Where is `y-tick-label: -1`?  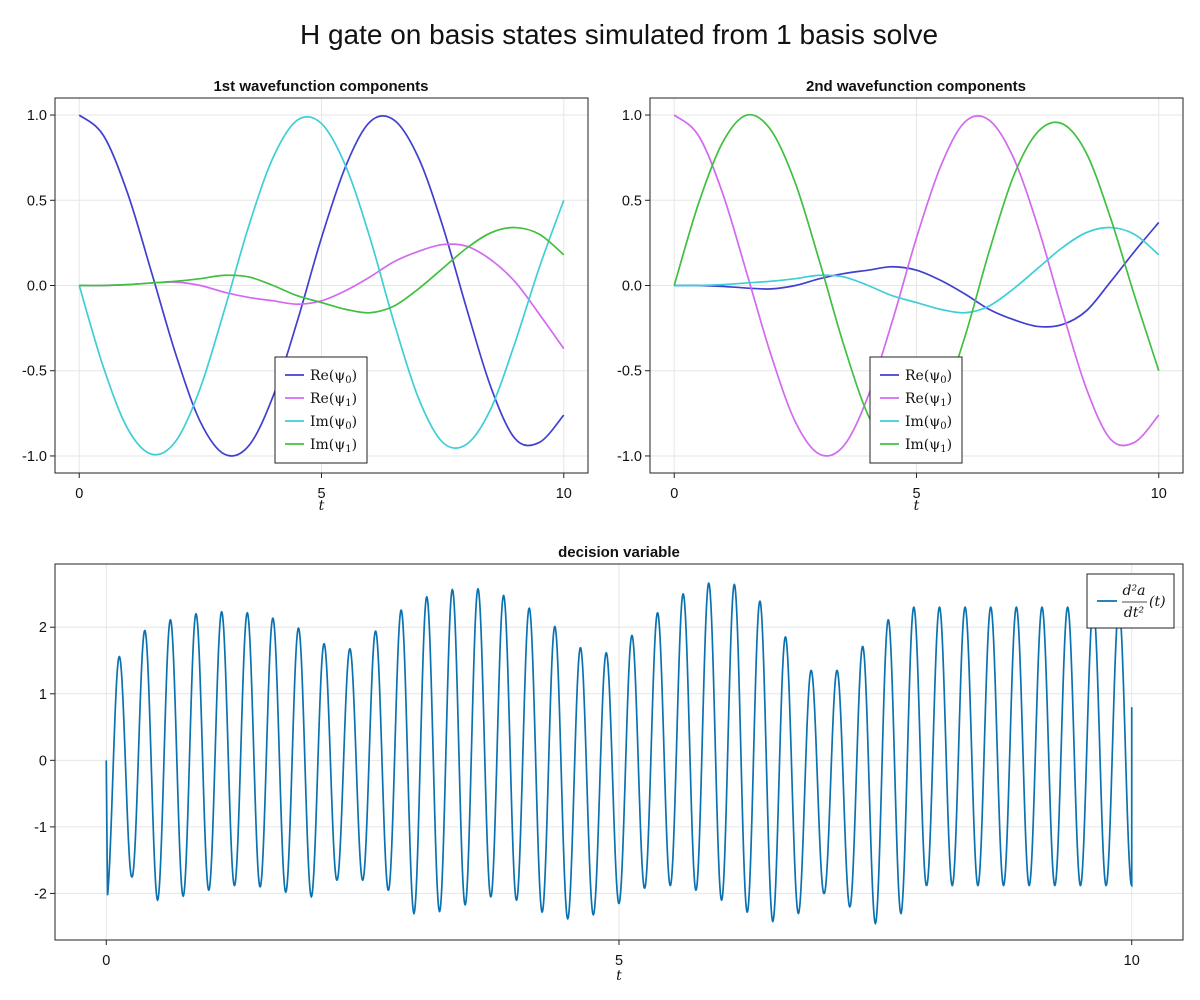
y-tick-label: -1 is located at coordinates (40, 828).